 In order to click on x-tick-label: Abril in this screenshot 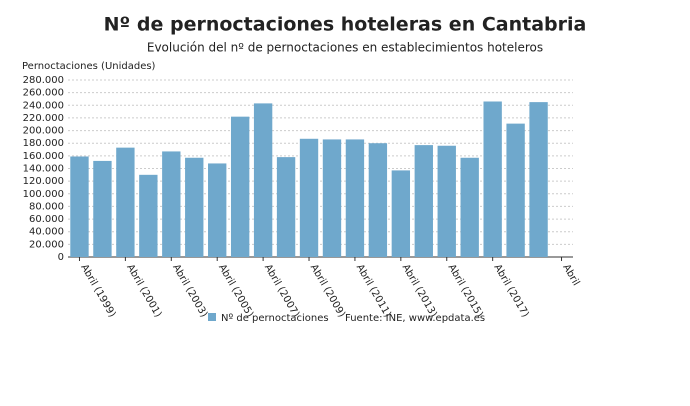, I will do `click(570, 275)`.